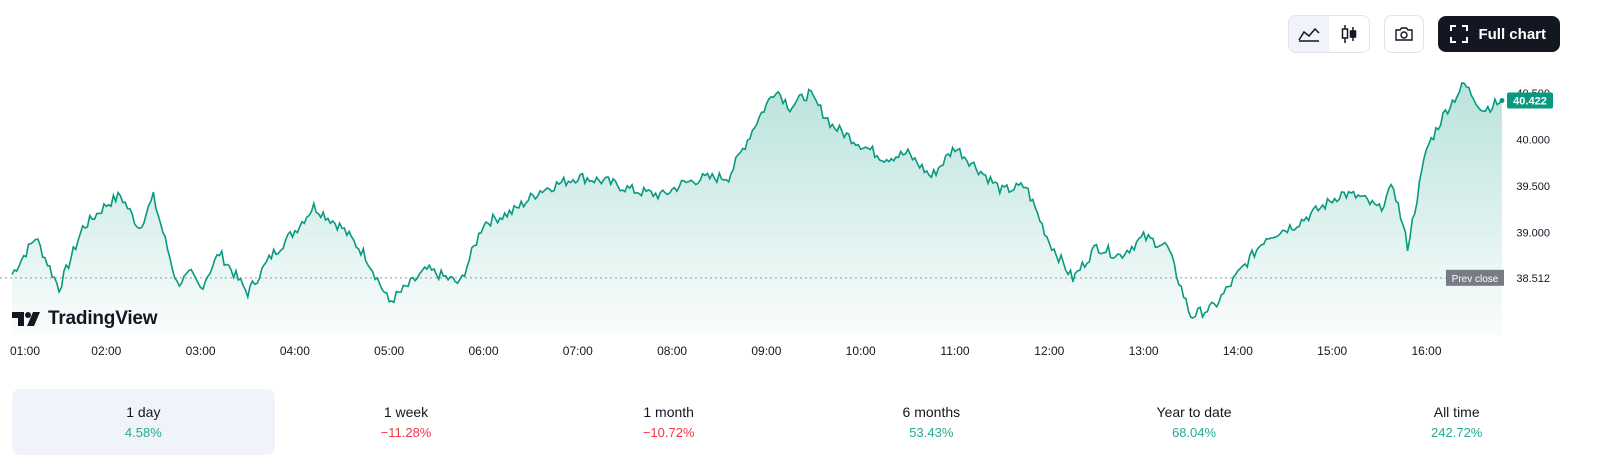 The height and width of the screenshot is (476, 1600). What do you see at coordinates (143, 422) in the screenshot?
I see `period-tab-1-day: 1 day 4.58%` at bounding box center [143, 422].